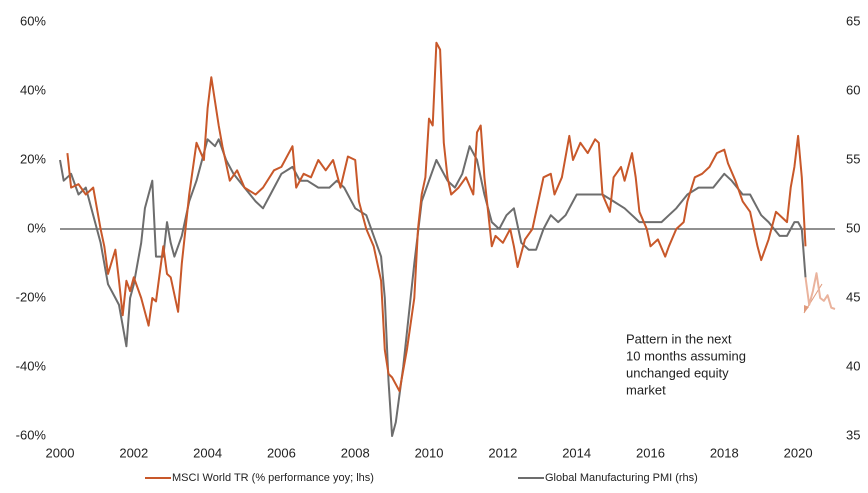 The image size is (868, 493). Describe the element at coordinates (621, 478) in the screenshot. I see `legend-label: Global Manufacturing PMI (rhs)` at that location.